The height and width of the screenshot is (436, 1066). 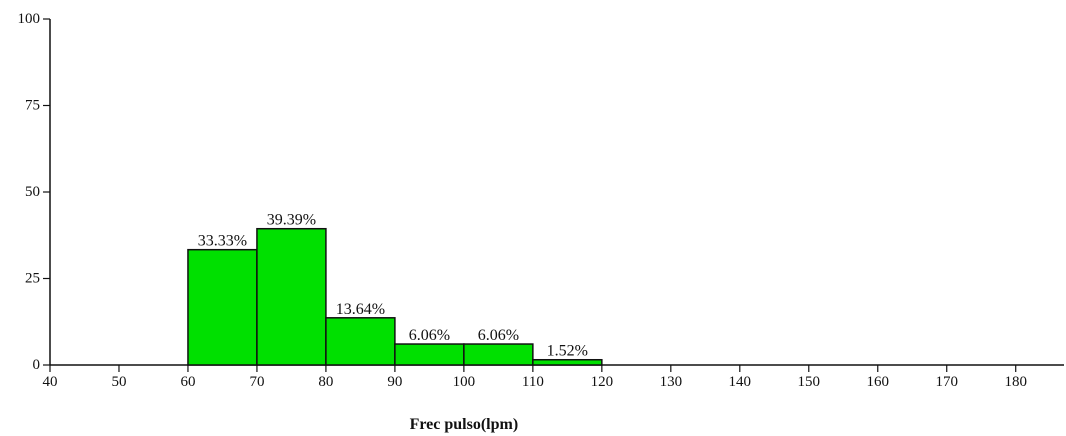 I want to click on bar-labels-group: 33.33% 39.39% 13.64% 6.06% 6.06% 1.52%, so click(x=393, y=286).